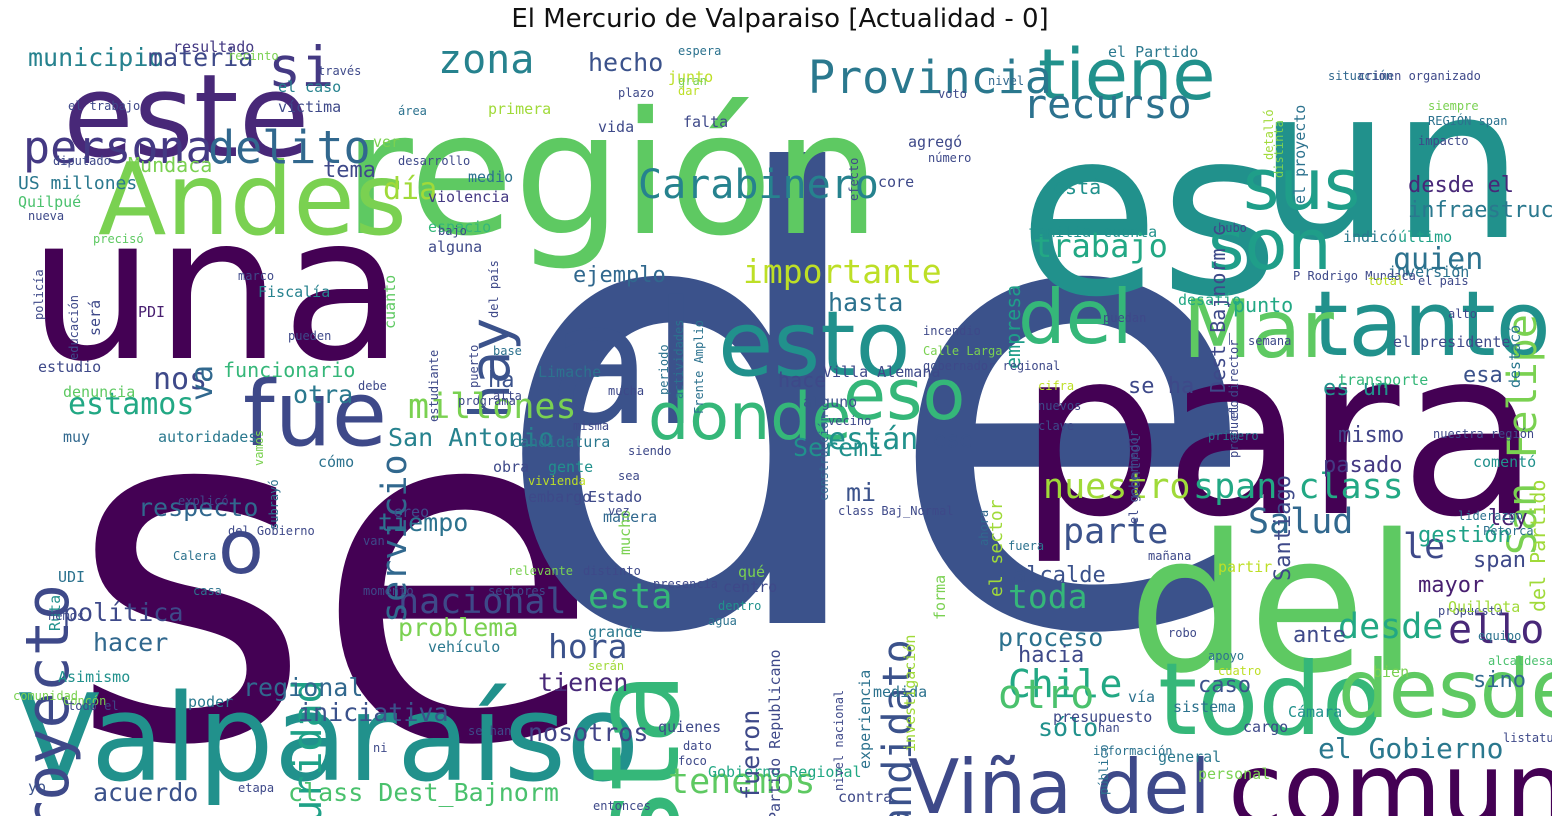 Image resolution: width=1560 pixels, height=820 pixels. What do you see at coordinates (1363, 465) in the screenshot?
I see `word-102: pasado` at bounding box center [1363, 465].